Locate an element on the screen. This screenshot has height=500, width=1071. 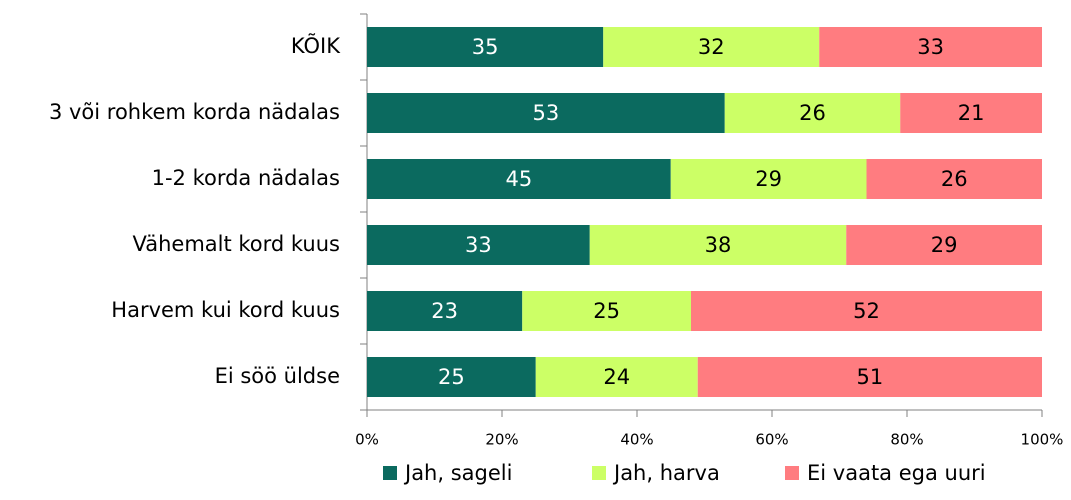
category-label: Vähemalt kord kuus is located at coordinates (236, 244).